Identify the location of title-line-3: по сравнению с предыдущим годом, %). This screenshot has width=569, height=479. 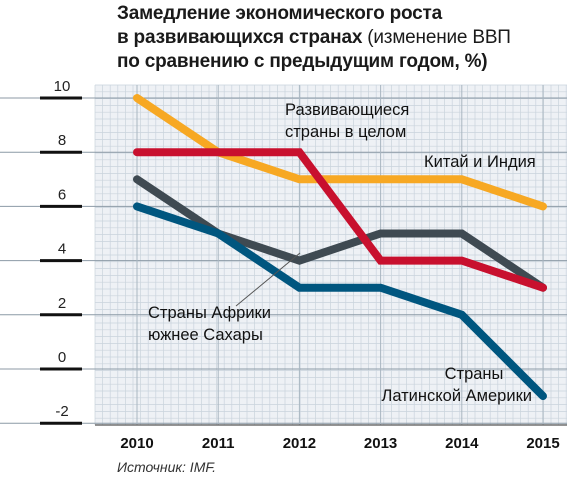
(302, 61).